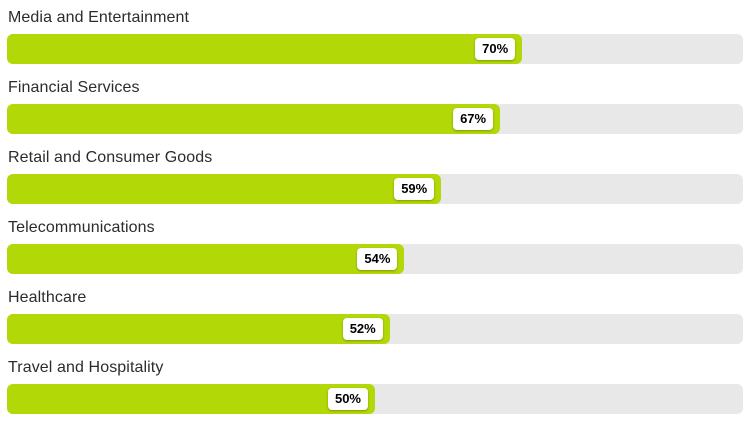 This screenshot has height=422, width=750. What do you see at coordinates (206, 259) in the screenshot?
I see `bar-fill: 54%` at bounding box center [206, 259].